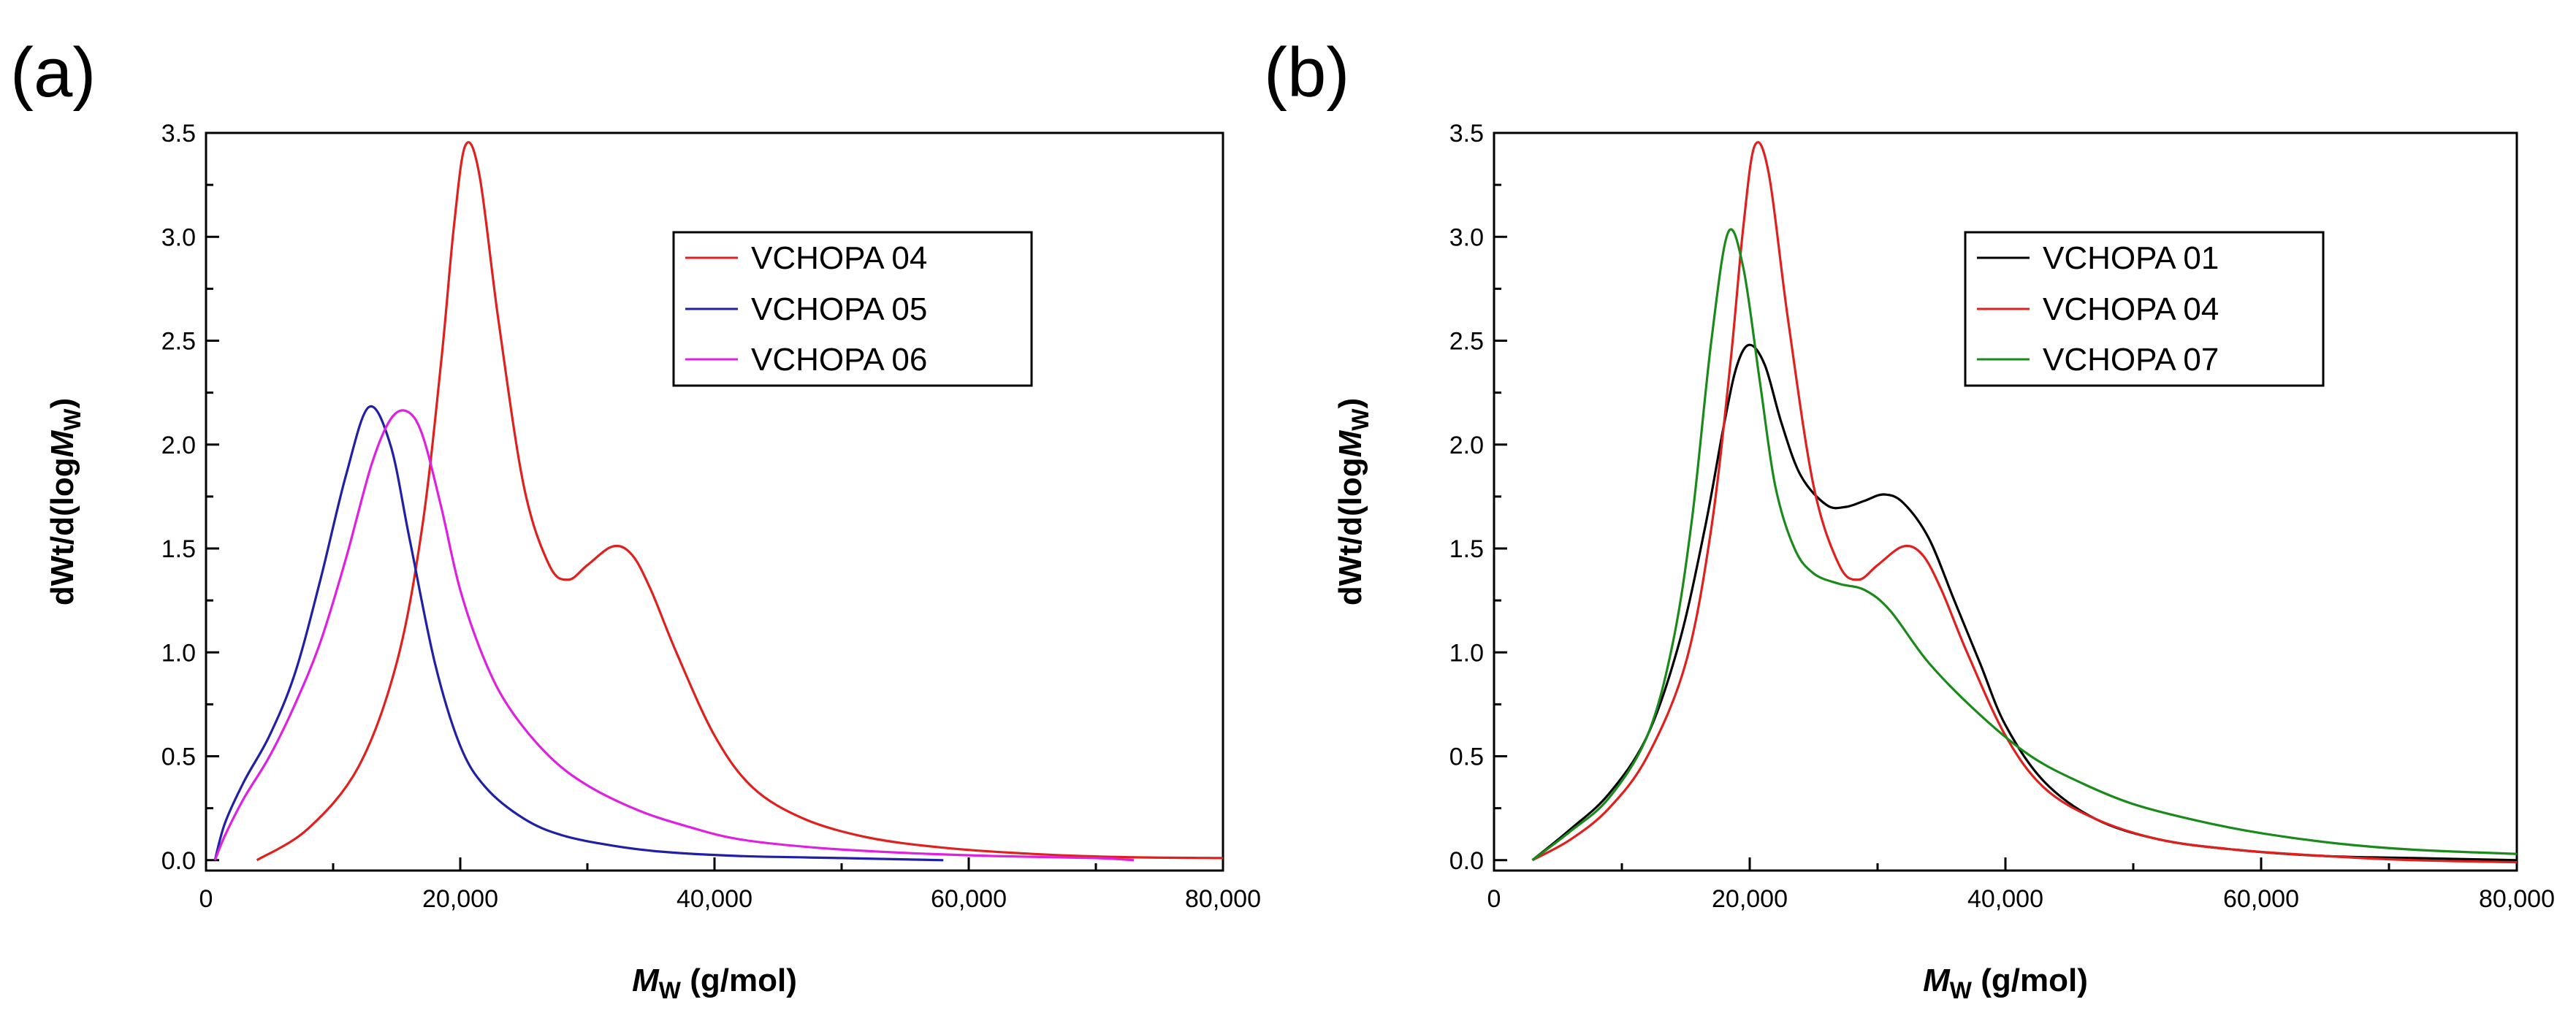 Image resolution: width=2576 pixels, height=1021 pixels. I want to click on panel-b-x-tick-label-1: 20,000, so click(1750, 899).